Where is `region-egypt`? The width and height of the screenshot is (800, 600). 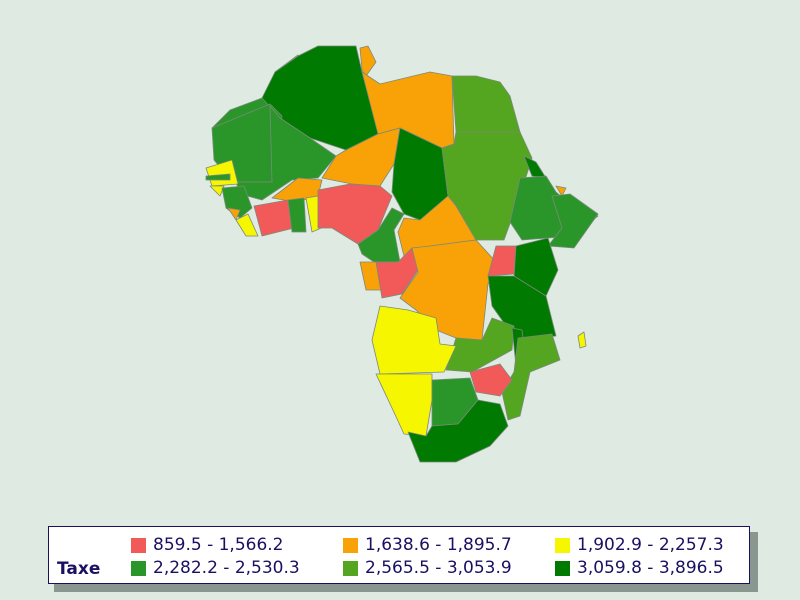
region-egypt is located at coordinates (486, 104).